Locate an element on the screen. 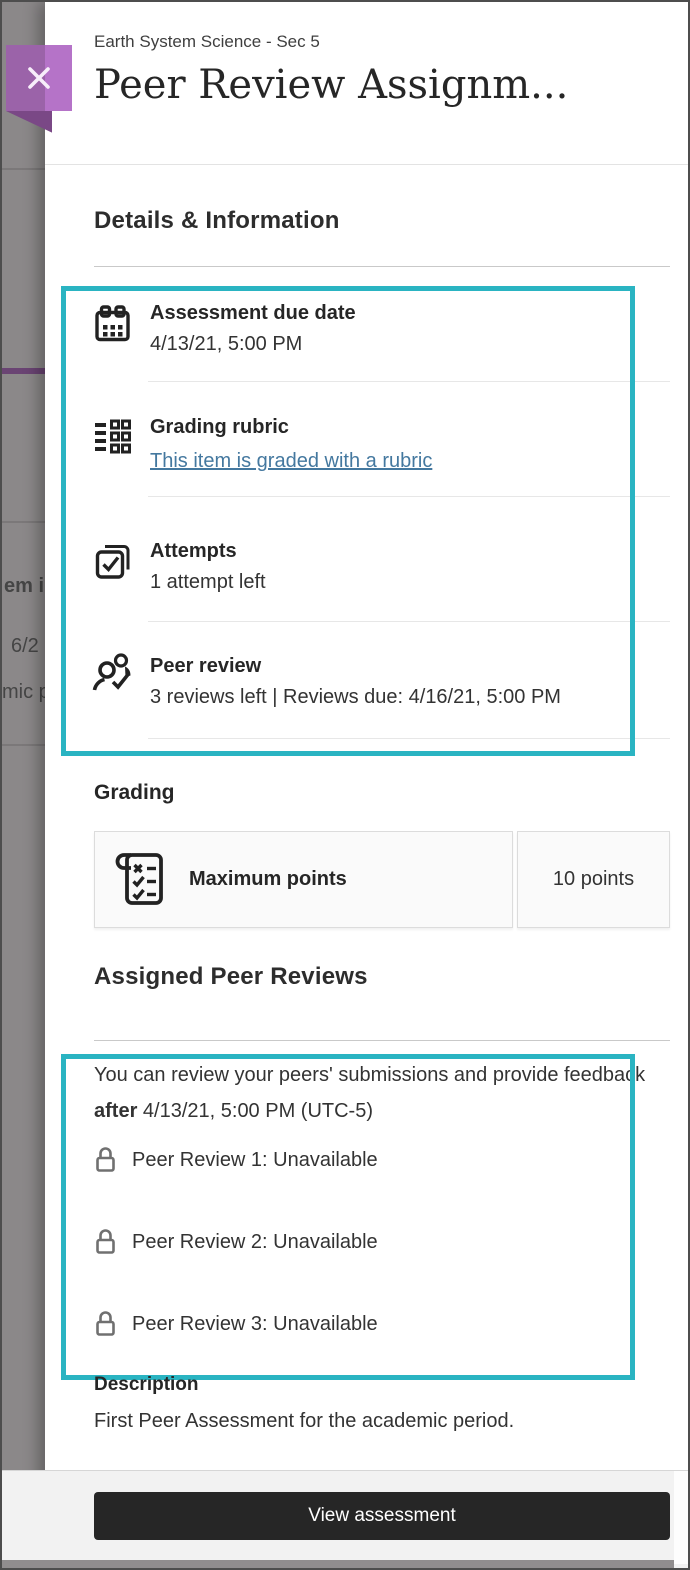 This screenshot has width=690, height=1570. rubric-icon is located at coordinates (113, 437).